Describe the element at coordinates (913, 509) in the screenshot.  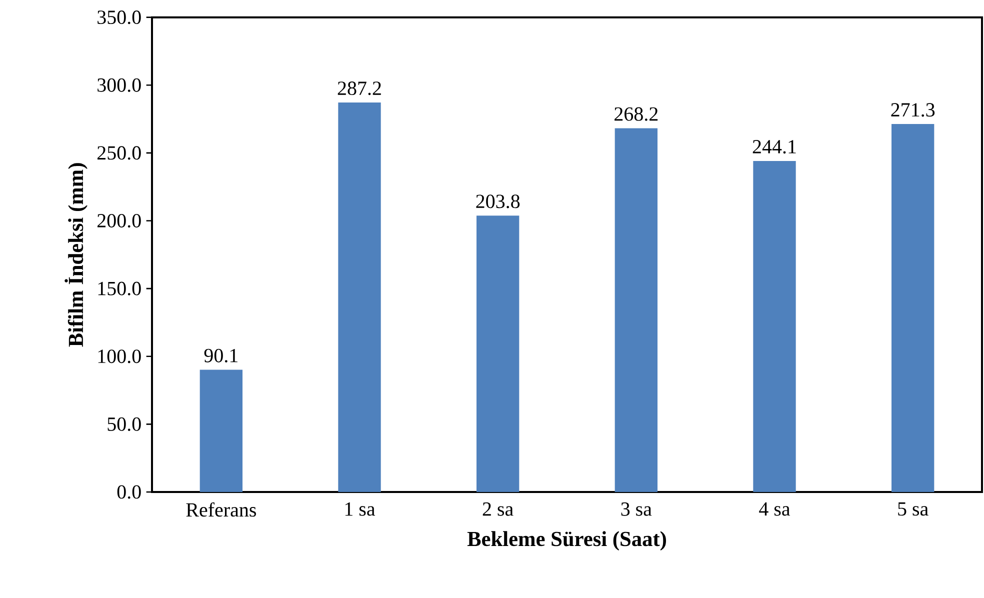
I see `x-tick-label: 5 sa` at that location.